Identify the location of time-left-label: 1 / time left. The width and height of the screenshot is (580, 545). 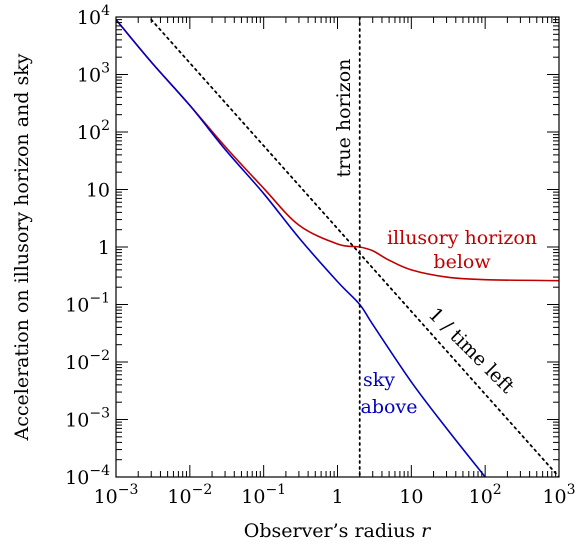
(471, 351).